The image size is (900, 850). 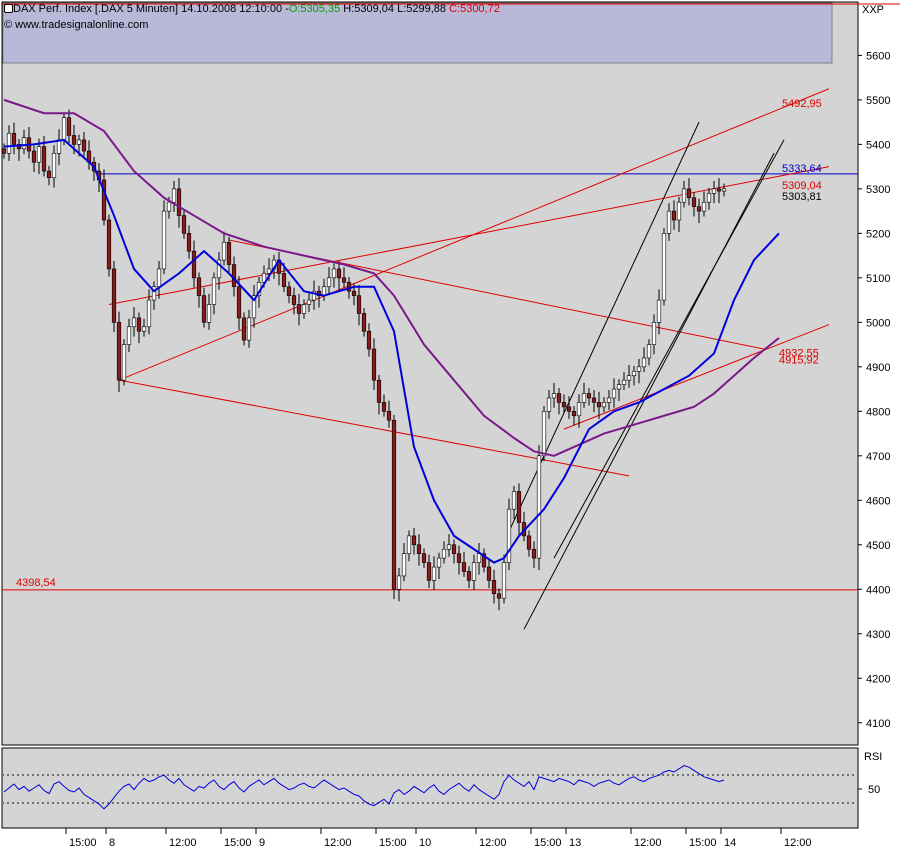 What do you see at coordinates (873, 757) in the screenshot?
I see `rsi-label: RSI` at bounding box center [873, 757].